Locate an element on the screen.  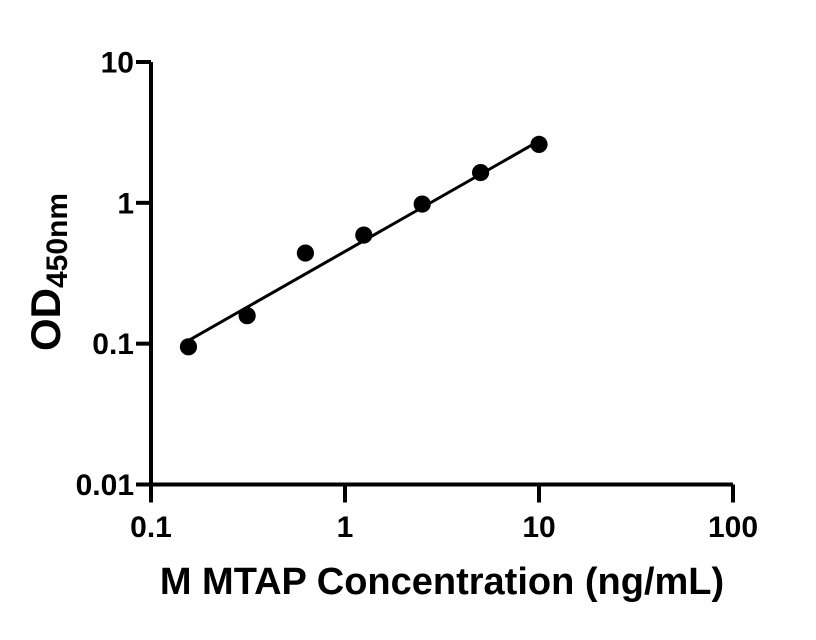
y-axis-tick-label: 10 is located at coordinates (117, 63).